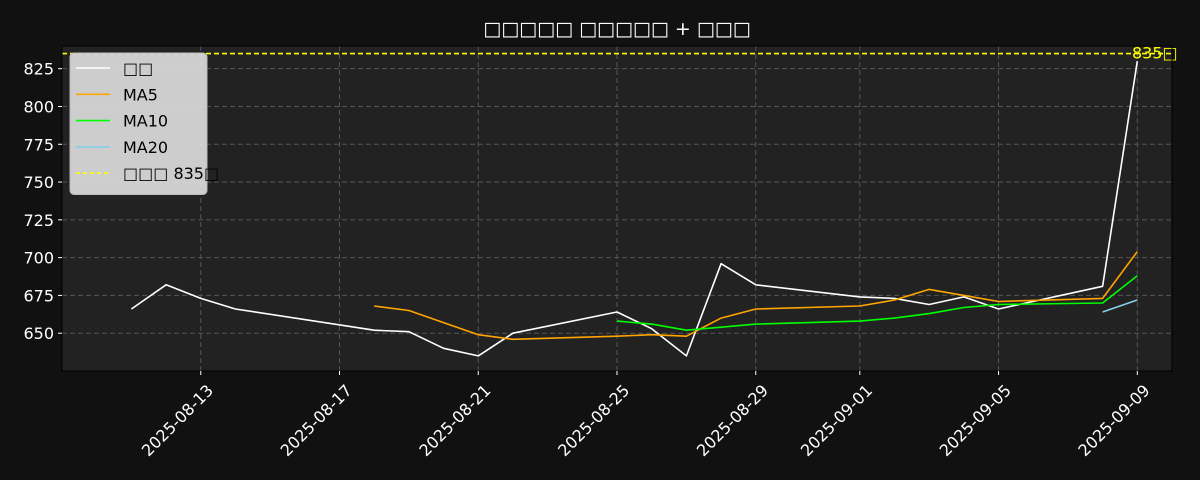 Image resolution: width=1200 pixels, height=480 pixels. What do you see at coordinates (38, 295) in the screenshot?
I see `y-tick-label: 675` at bounding box center [38, 295].